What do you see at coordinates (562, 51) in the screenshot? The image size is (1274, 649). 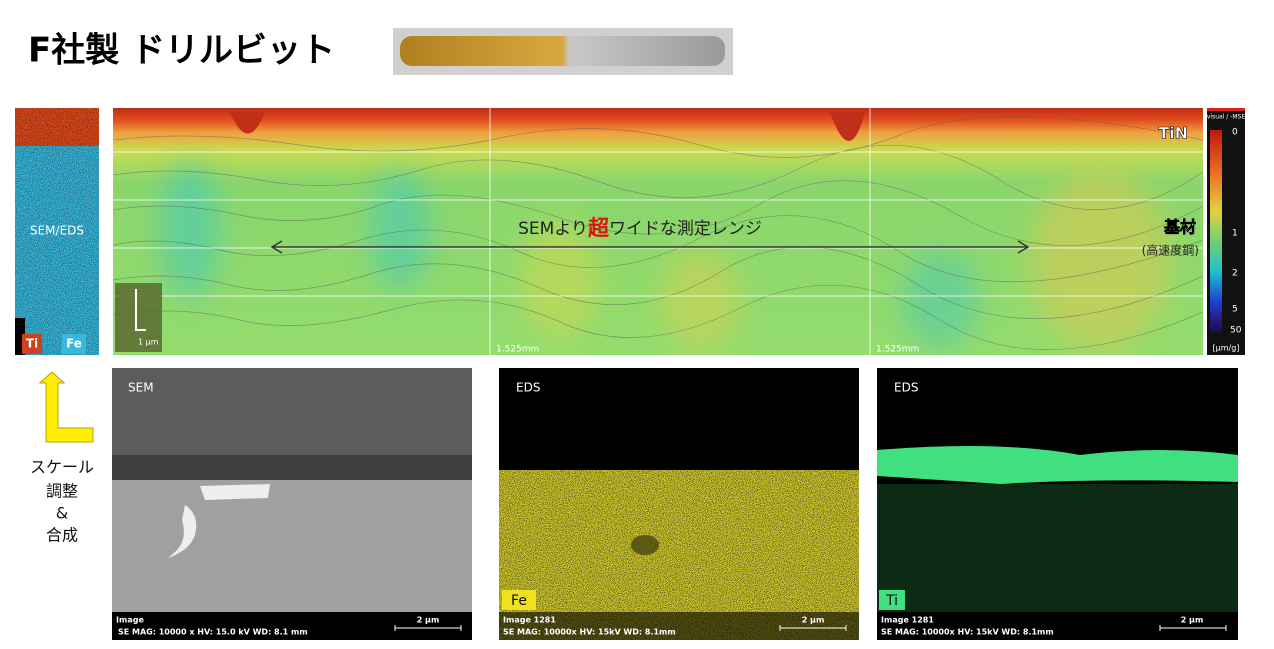 I see `drill-photo` at bounding box center [562, 51].